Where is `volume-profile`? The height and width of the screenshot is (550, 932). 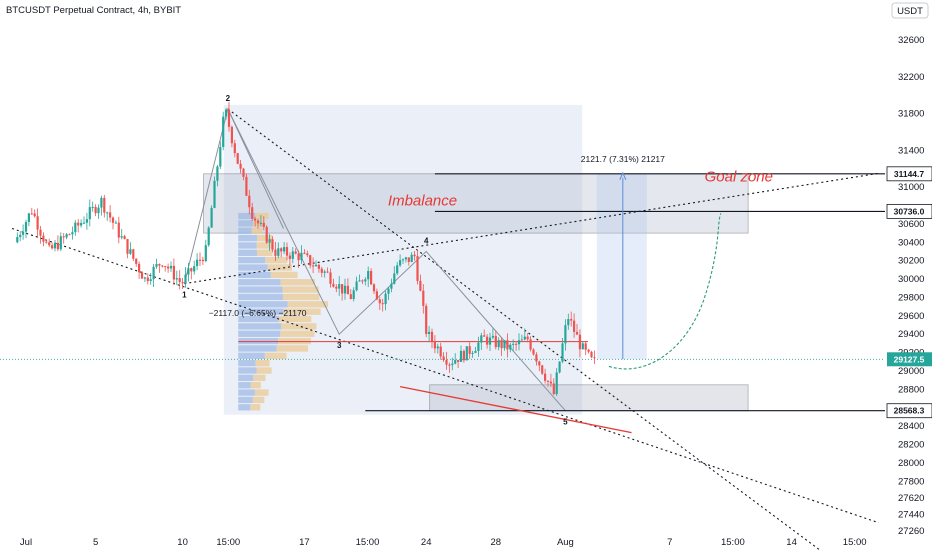
volume-profile is located at coordinates (283, 311).